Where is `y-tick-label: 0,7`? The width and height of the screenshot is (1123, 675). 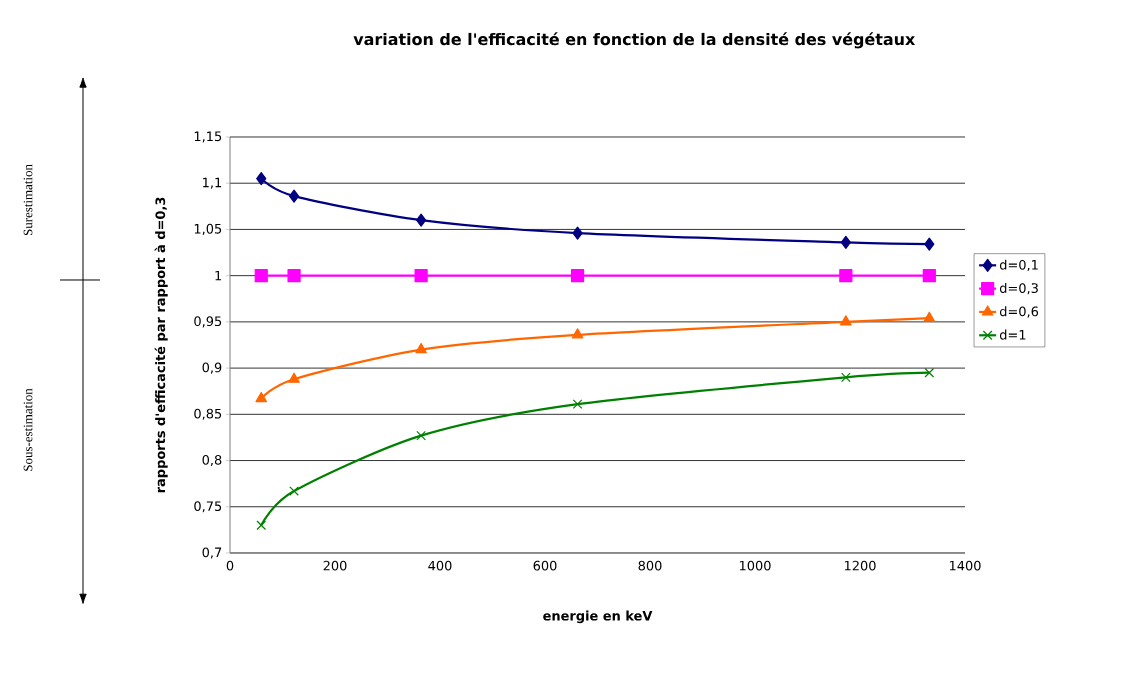 y-tick-label: 0,7 is located at coordinates (212, 553).